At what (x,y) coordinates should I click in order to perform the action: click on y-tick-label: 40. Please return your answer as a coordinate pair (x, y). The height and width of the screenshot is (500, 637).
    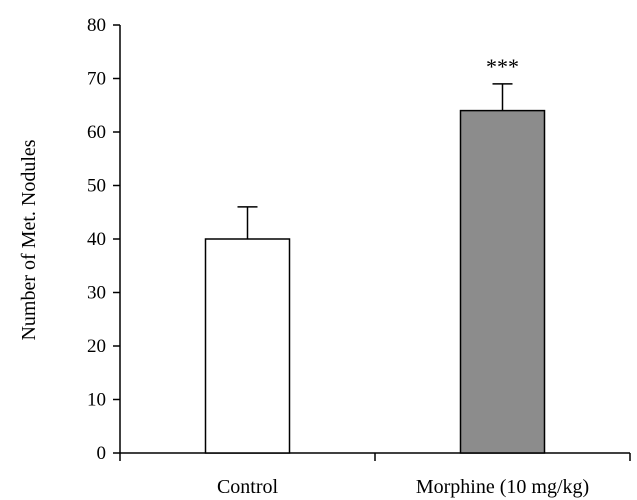
    Looking at the image, I should click on (96, 239).